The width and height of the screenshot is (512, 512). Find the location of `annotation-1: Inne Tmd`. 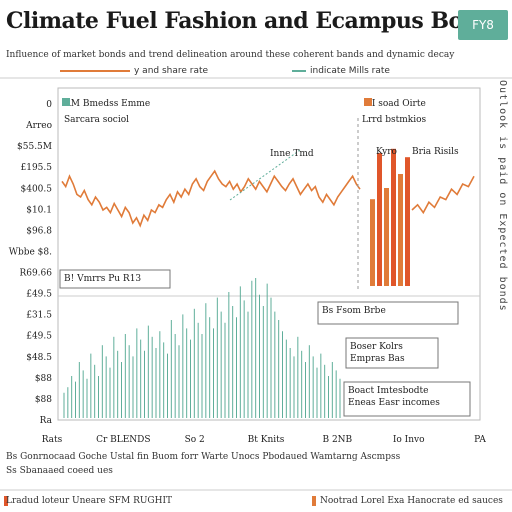

annotation-1: Inne Tmd is located at coordinates (292, 154).